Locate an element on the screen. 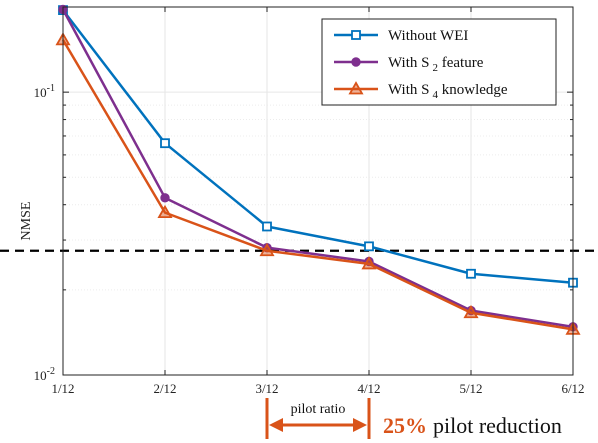 This screenshot has width=598, height=443. x-tick-label: 5/12 is located at coordinates (470, 388).